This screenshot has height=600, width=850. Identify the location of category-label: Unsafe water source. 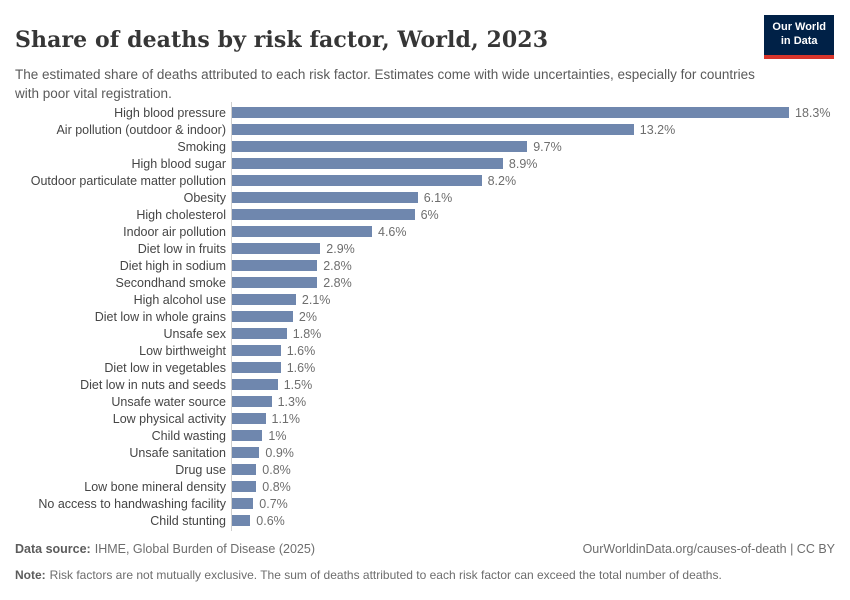
(168, 401).